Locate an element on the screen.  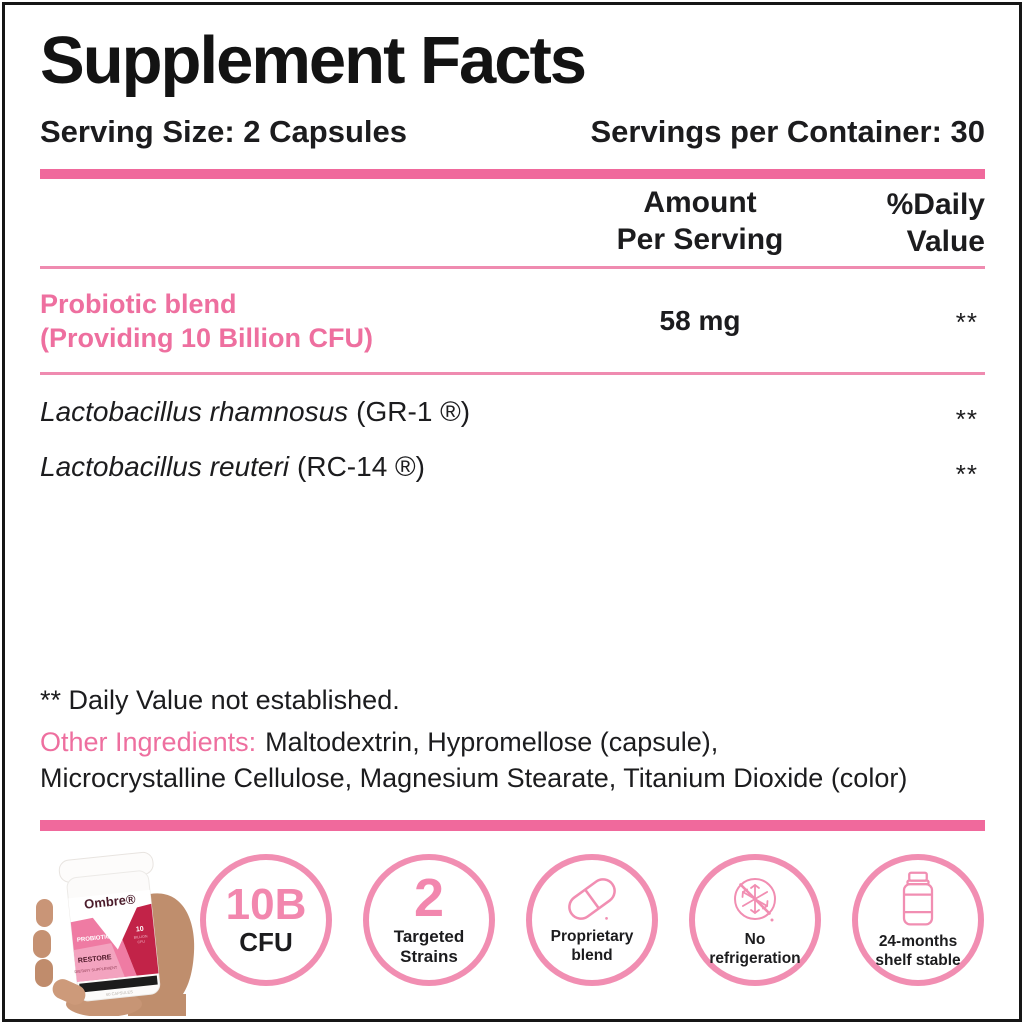
badge-2-number: 2 is located at coordinates (429, 898).